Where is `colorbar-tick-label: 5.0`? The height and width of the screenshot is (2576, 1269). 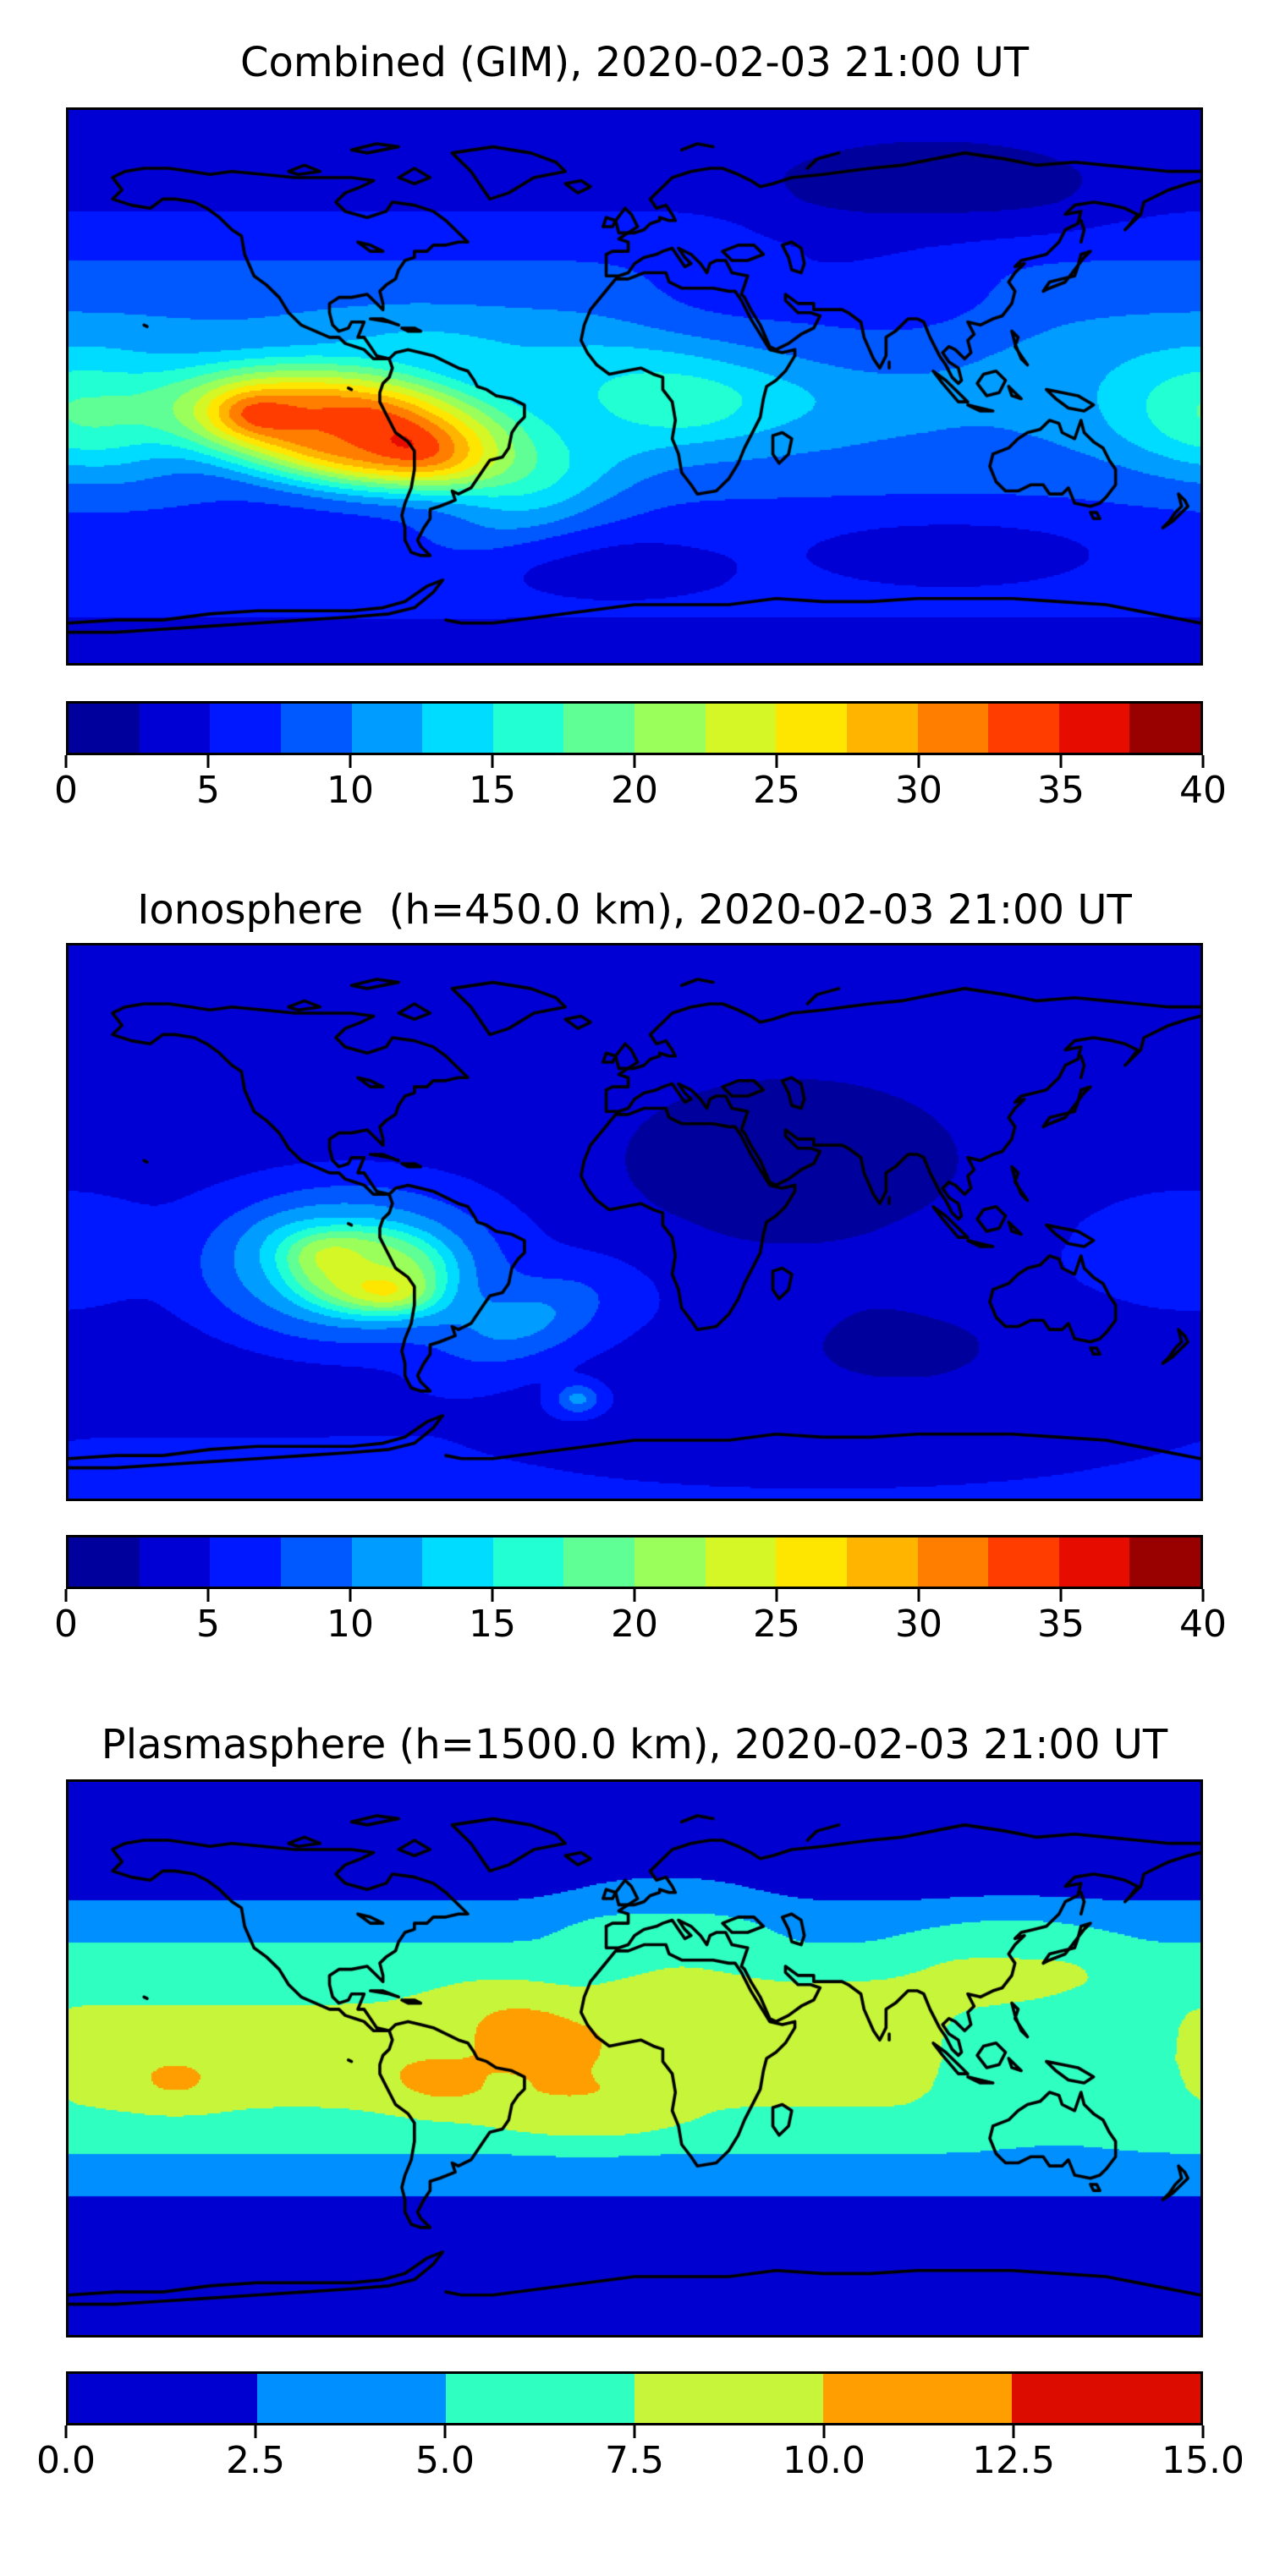 colorbar-tick-label: 5.0 is located at coordinates (445, 2460).